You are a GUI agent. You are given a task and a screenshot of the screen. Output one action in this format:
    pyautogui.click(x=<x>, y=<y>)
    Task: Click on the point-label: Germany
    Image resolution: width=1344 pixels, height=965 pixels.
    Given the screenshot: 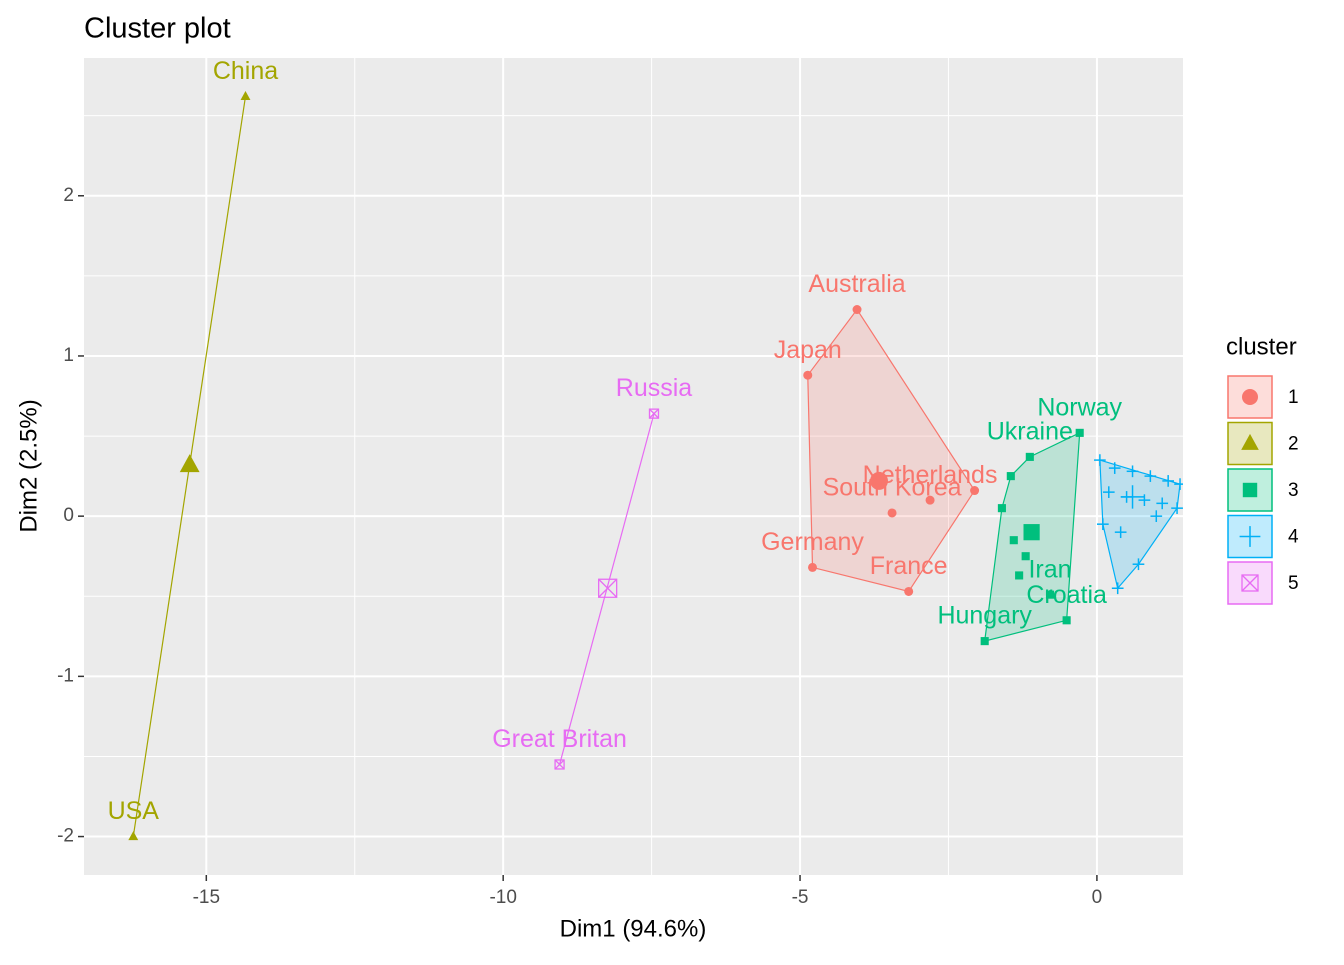 What is the action you would take?
    pyautogui.click(x=812, y=542)
    